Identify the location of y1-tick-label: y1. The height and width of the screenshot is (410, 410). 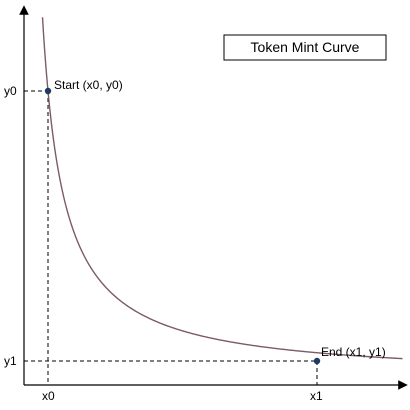
(10, 361).